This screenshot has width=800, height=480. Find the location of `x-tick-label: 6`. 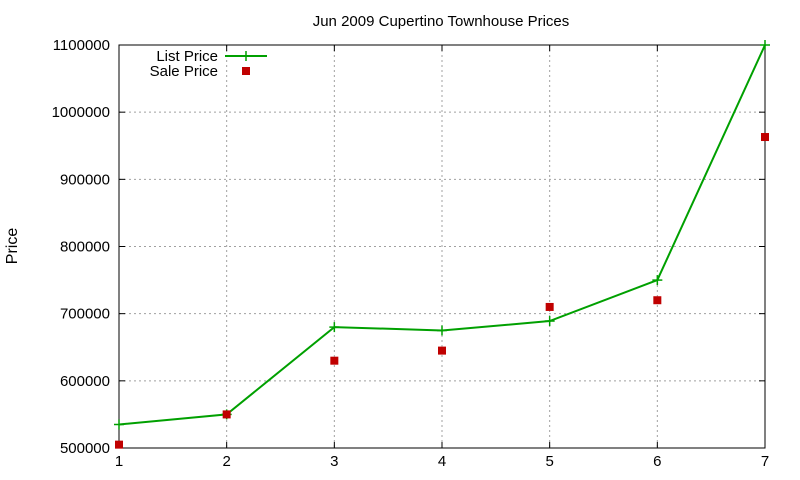

x-tick-label: 6 is located at coordinates (657, 461).